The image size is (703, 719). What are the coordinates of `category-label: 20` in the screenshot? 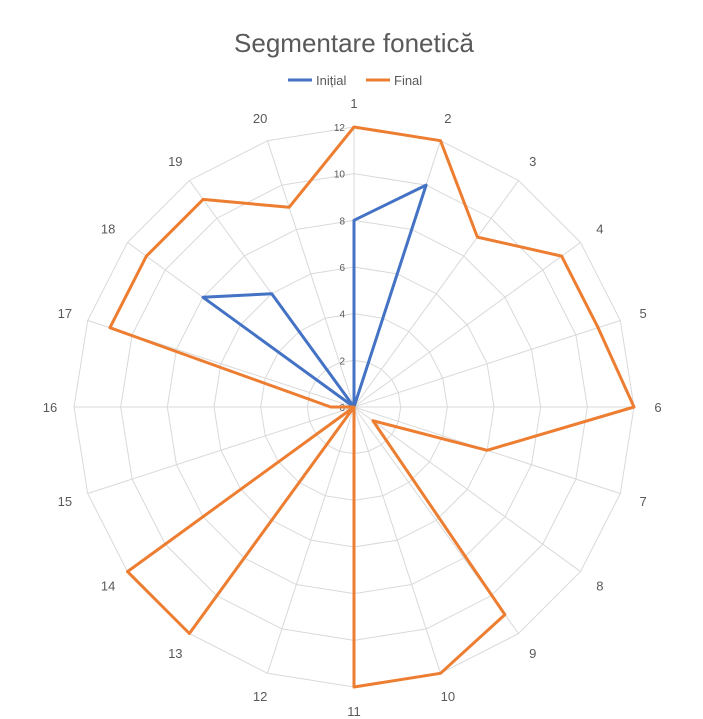 It's located at (260, 118).